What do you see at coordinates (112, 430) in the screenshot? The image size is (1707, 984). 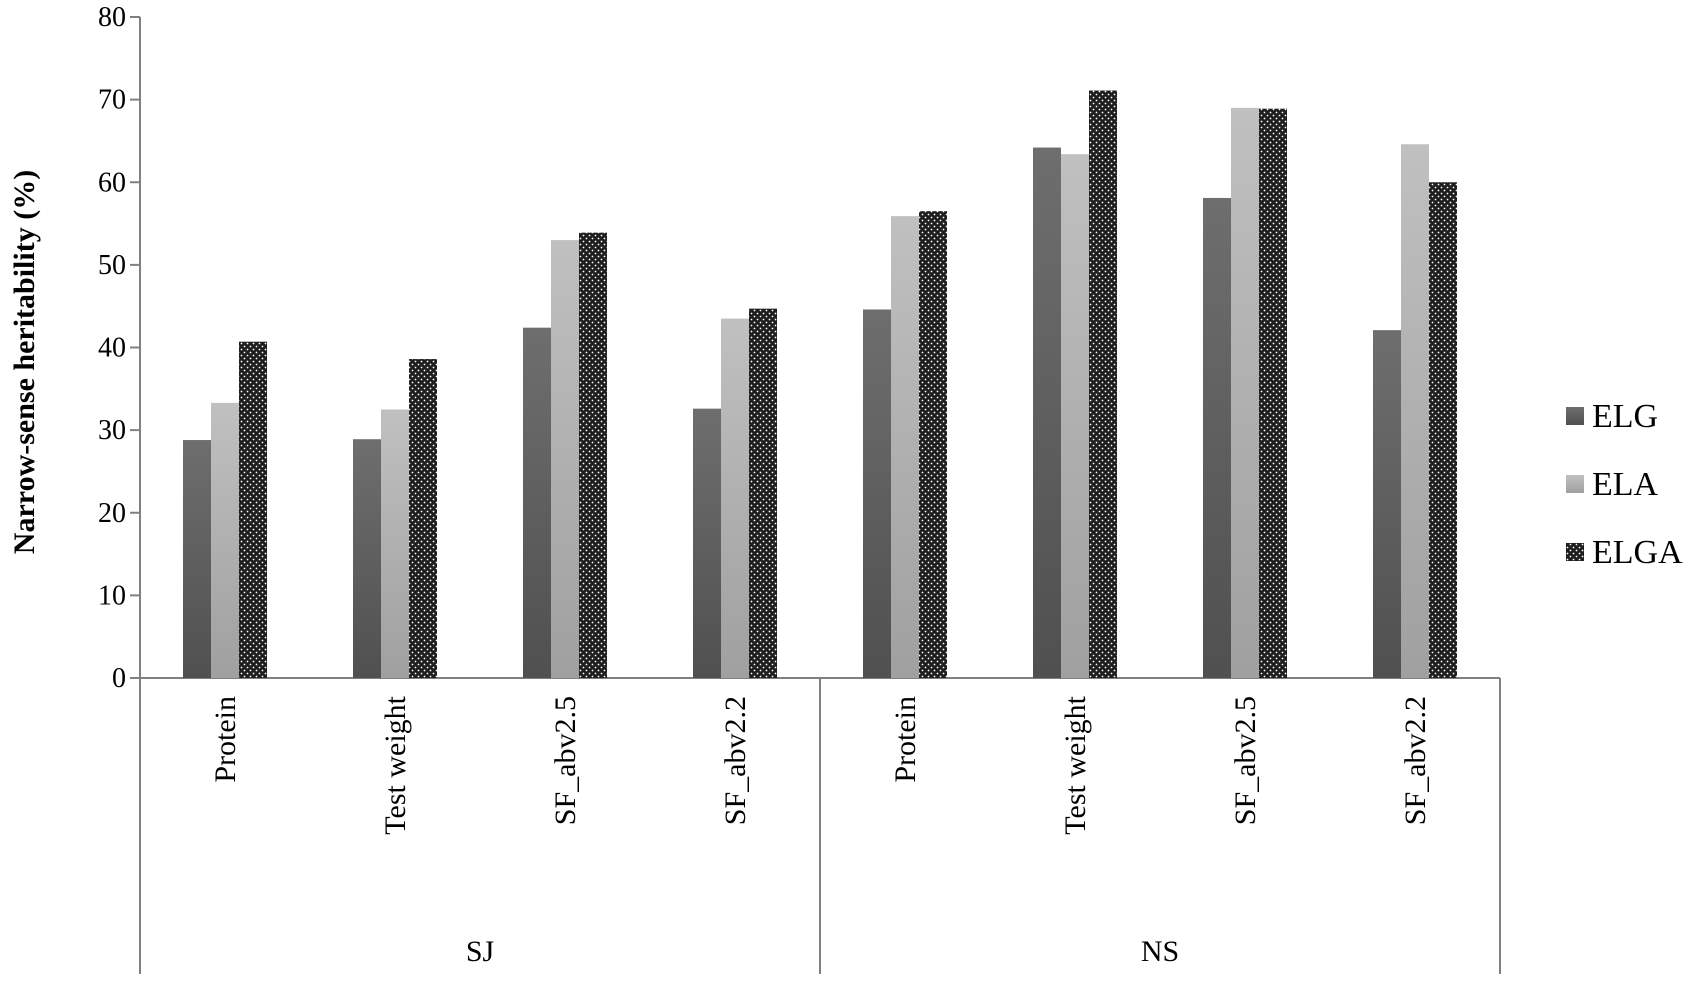 I see `y-tick-label: 30` at bounding box center [112, 430].